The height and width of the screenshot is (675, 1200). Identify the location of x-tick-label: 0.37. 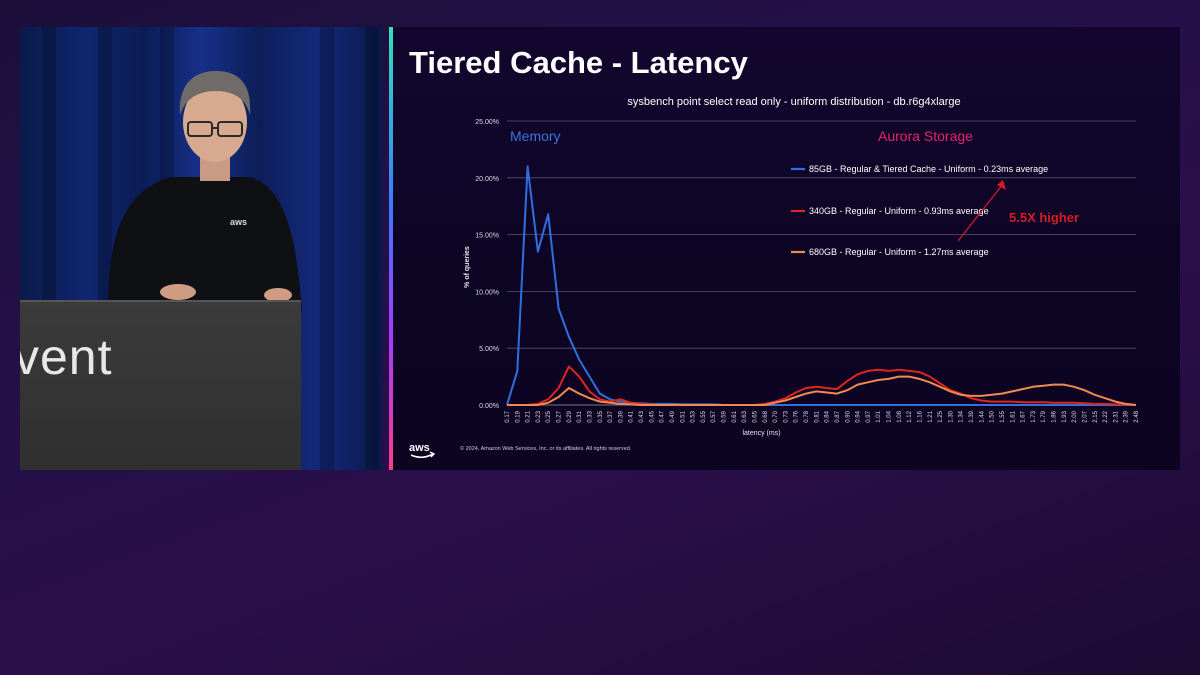
(611, 416).